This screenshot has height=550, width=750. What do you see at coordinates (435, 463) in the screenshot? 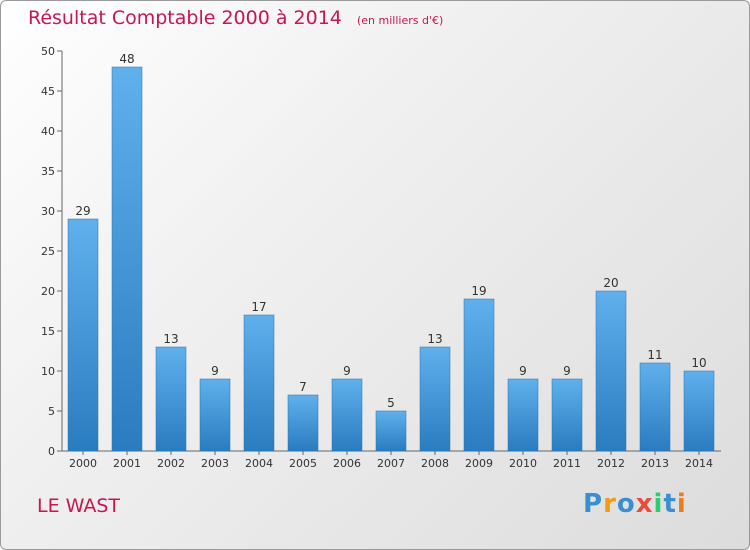
I see `x-tick-label: 2008` at bounding box center [435, 463].